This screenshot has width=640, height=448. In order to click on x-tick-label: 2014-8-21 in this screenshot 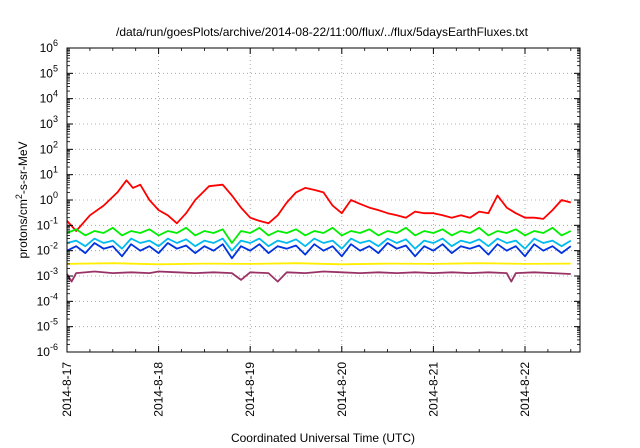, I will do `click(433, 389)`.